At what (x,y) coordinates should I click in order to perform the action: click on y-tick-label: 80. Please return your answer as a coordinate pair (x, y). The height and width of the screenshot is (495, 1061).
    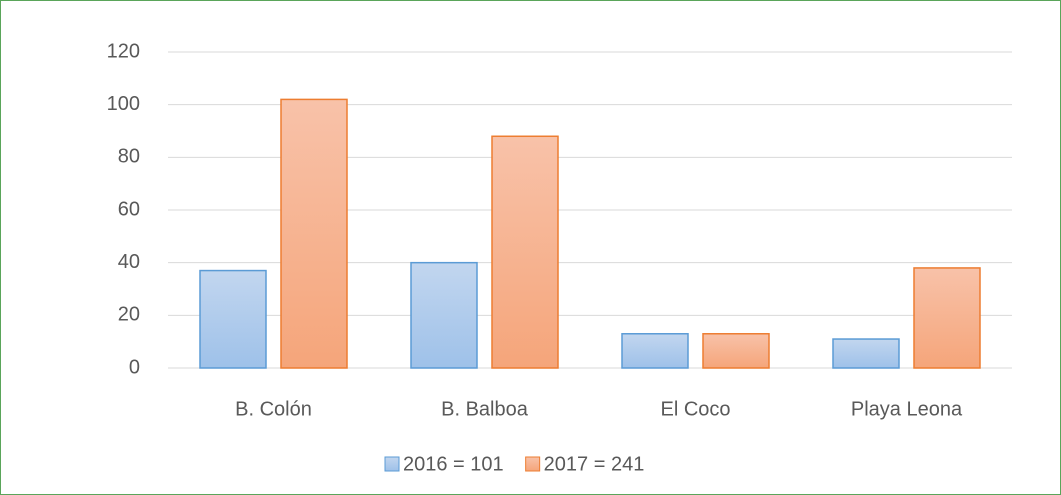
    Looking at the image, I should click on (129, 157).